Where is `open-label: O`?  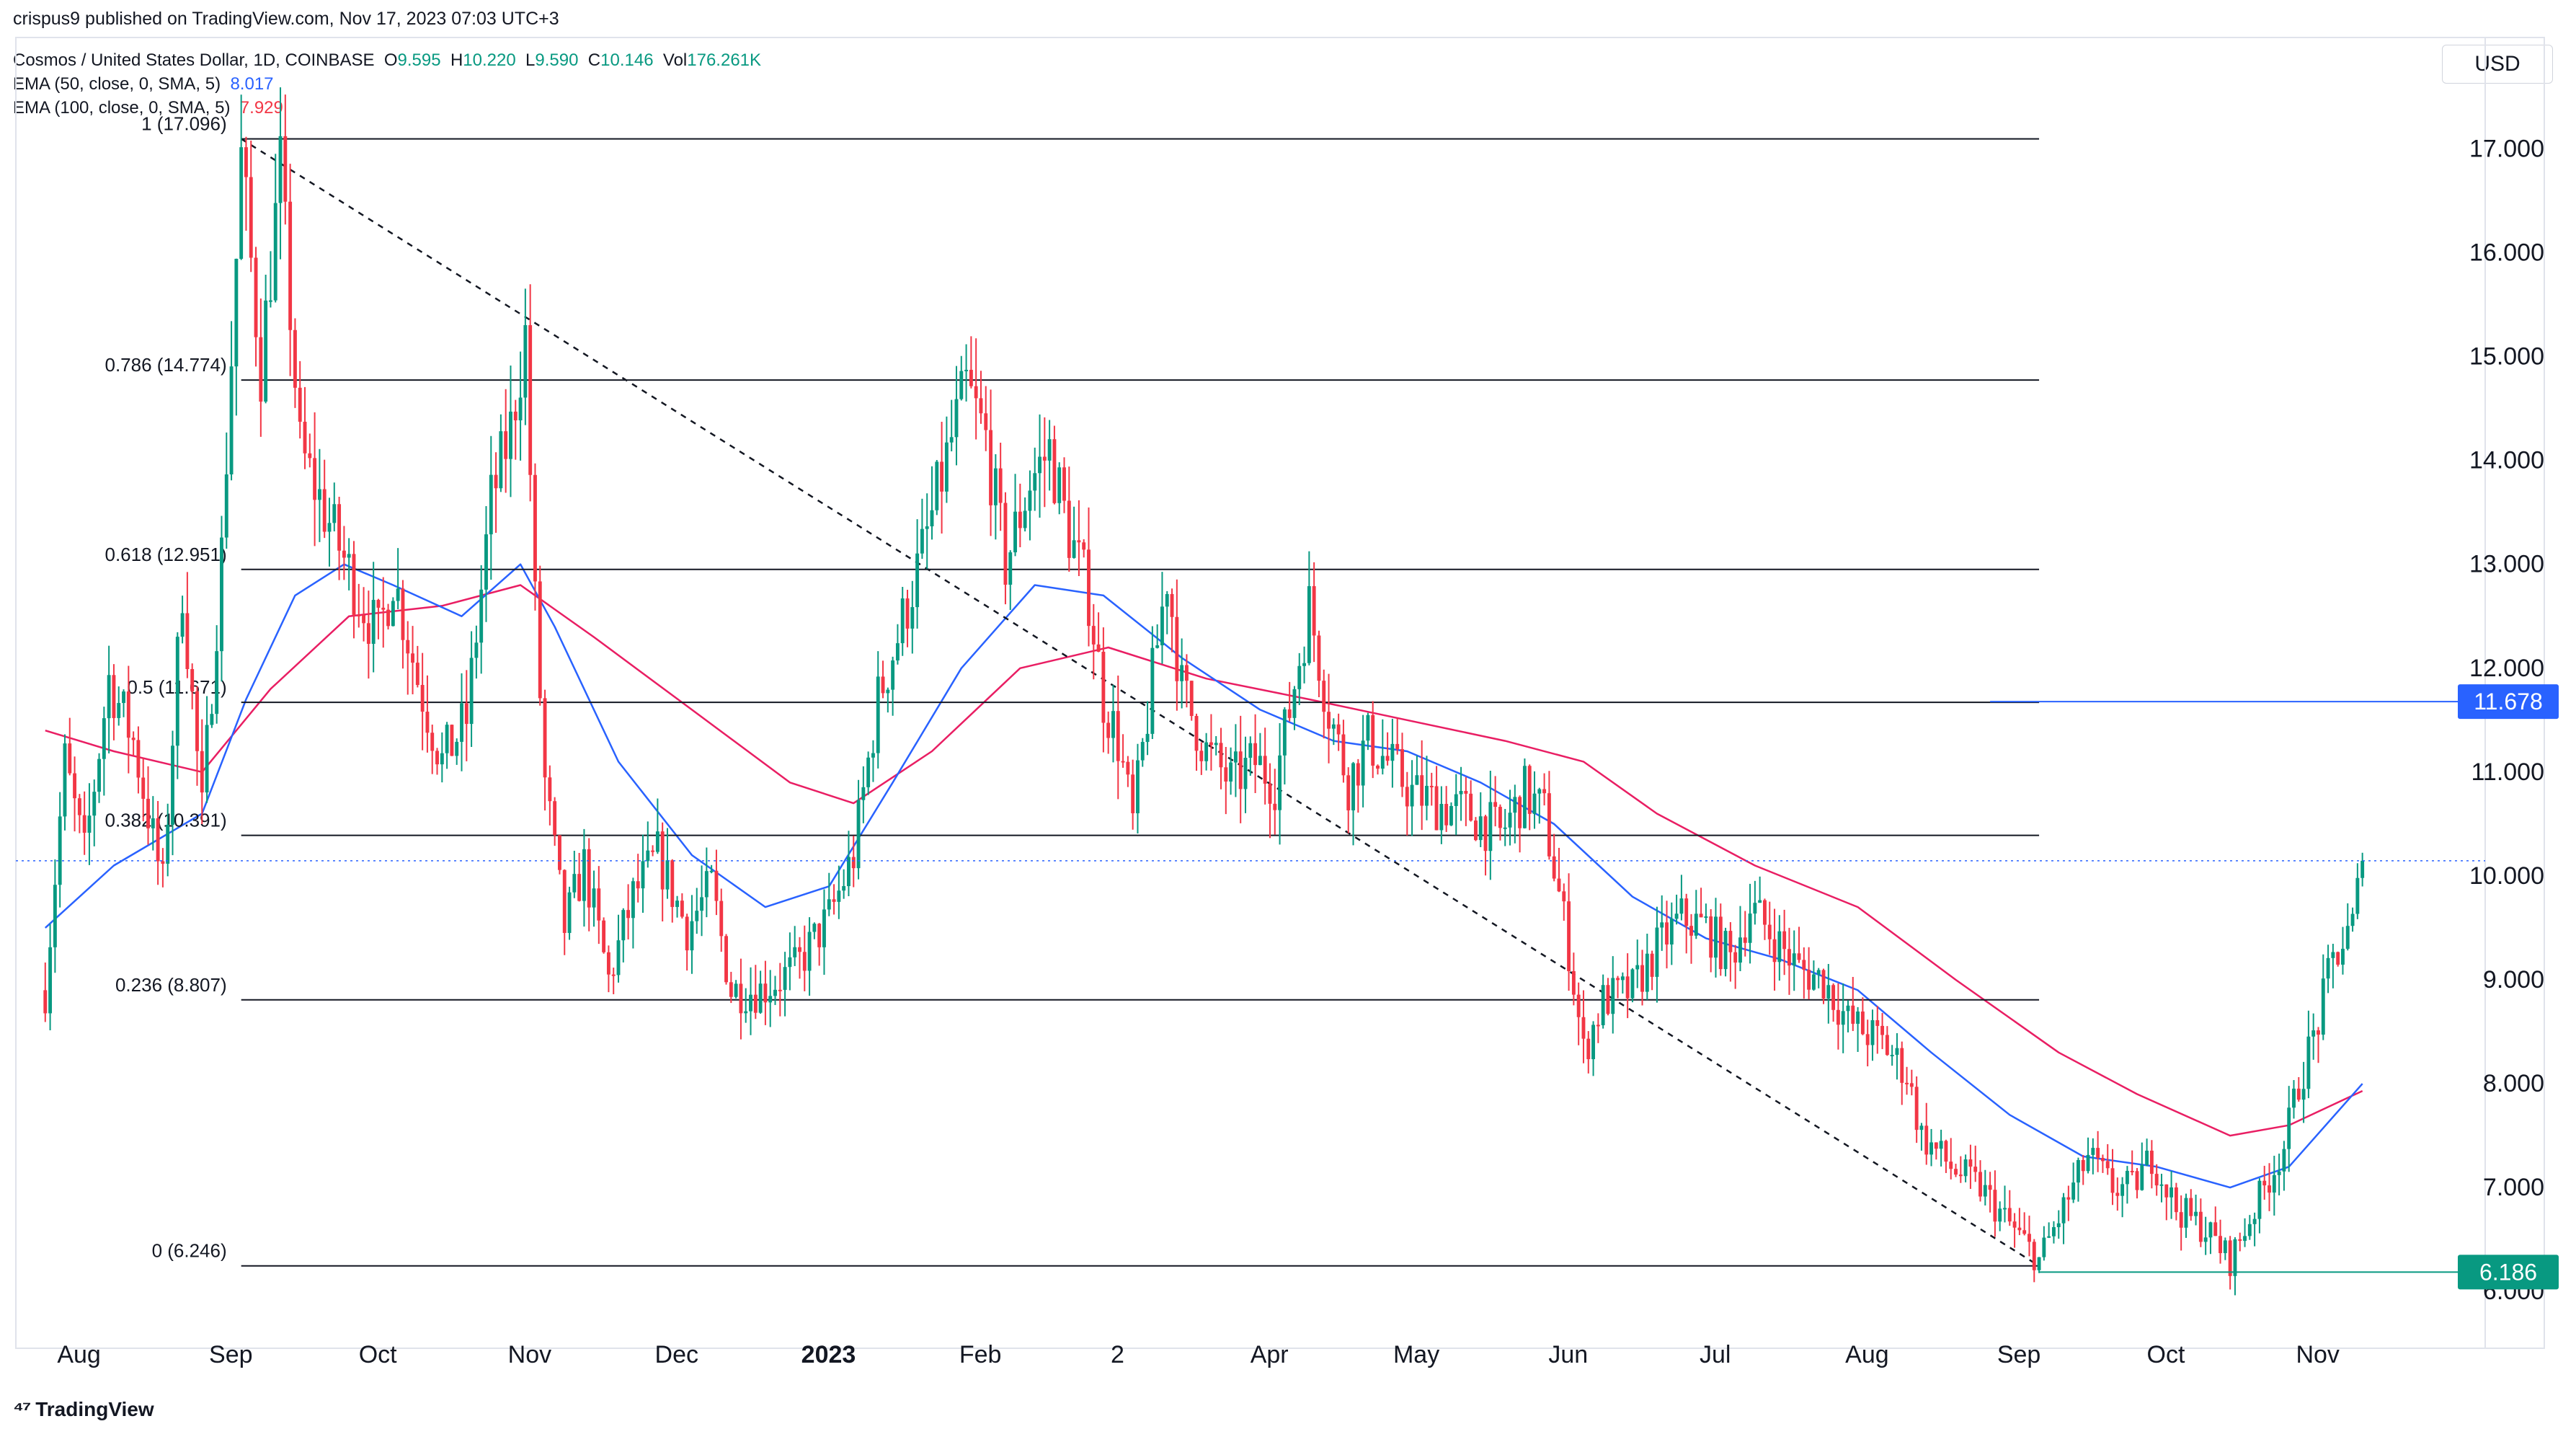
open-label: O is located at coordinates (390, 60).